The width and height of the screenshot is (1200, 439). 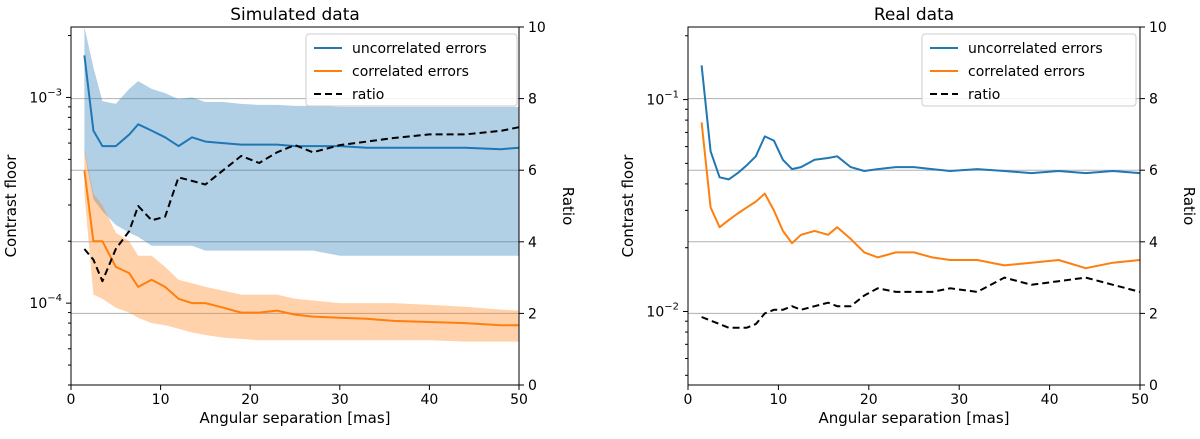 What do you see at coordinates (295, 15) in the screenshot?
I see `chart-title: Simulated data` at bounding box center [295, 15].